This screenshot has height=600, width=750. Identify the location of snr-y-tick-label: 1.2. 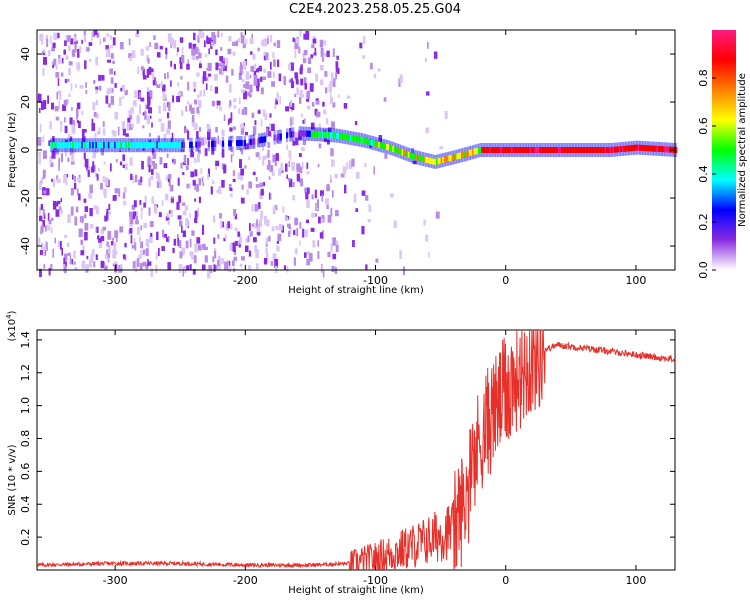
(25, 373).